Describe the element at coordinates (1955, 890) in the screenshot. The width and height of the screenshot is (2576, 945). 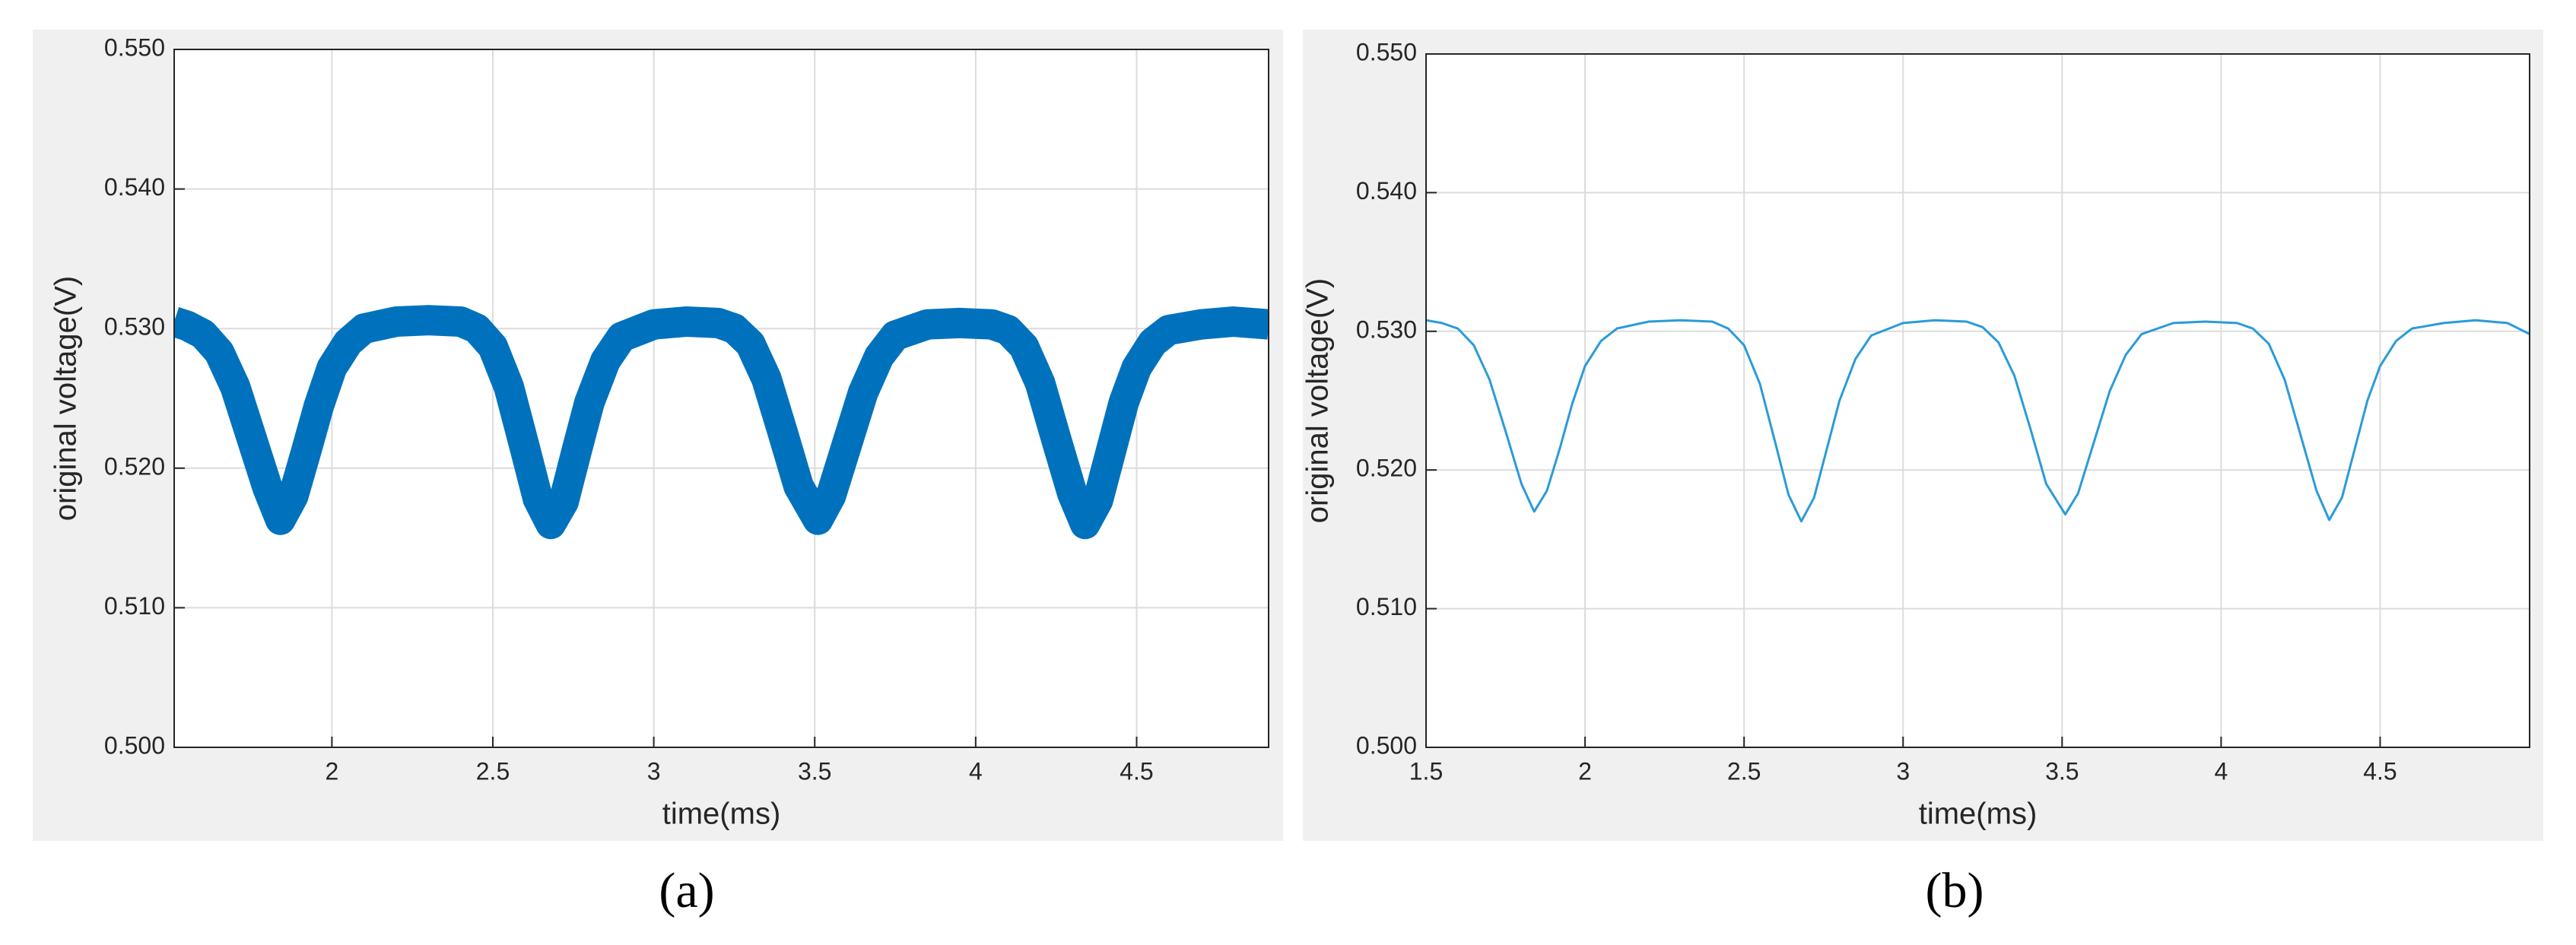
I see `caption: (b)` at that location.